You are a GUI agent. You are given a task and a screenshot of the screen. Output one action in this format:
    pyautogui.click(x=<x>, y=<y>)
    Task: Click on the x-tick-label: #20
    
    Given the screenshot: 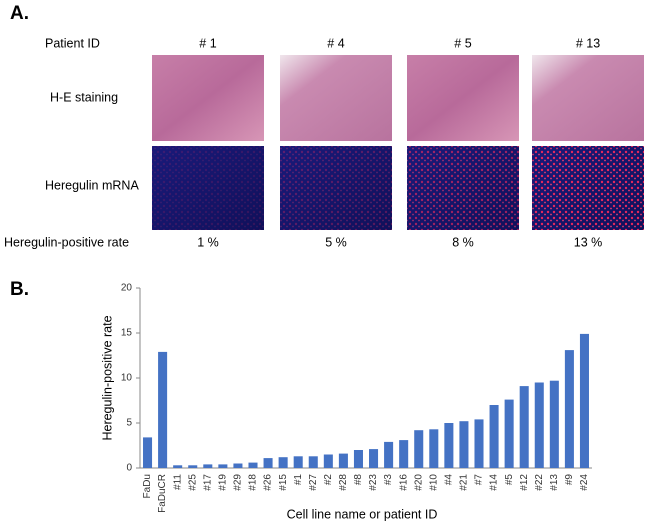 What is the action you would take?
    pyautogui.click(x=418, y=482)
    